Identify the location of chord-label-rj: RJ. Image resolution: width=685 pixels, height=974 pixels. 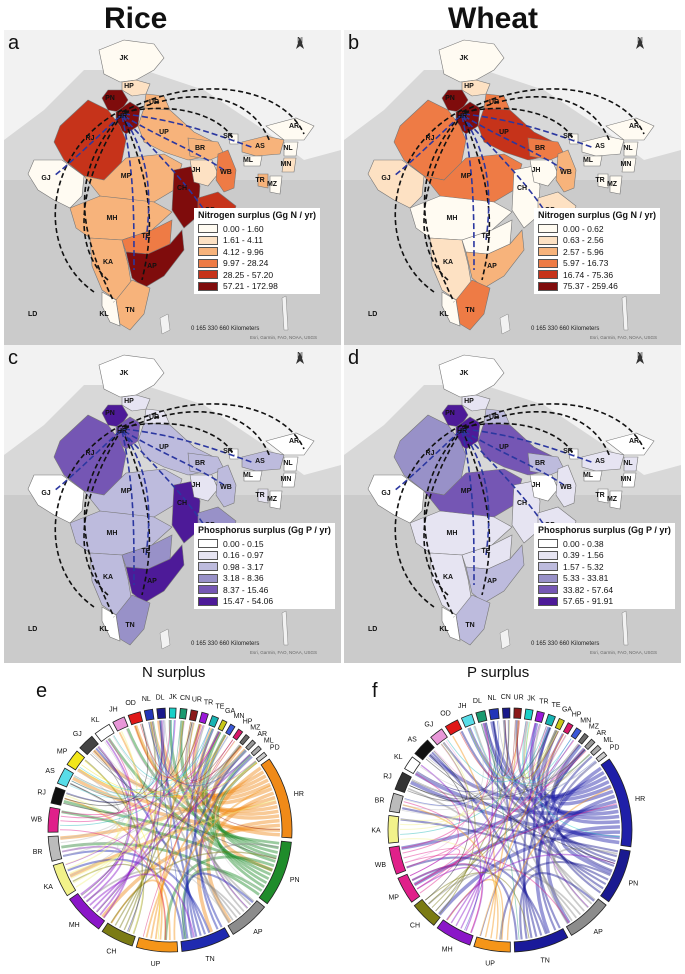
(41, 793).